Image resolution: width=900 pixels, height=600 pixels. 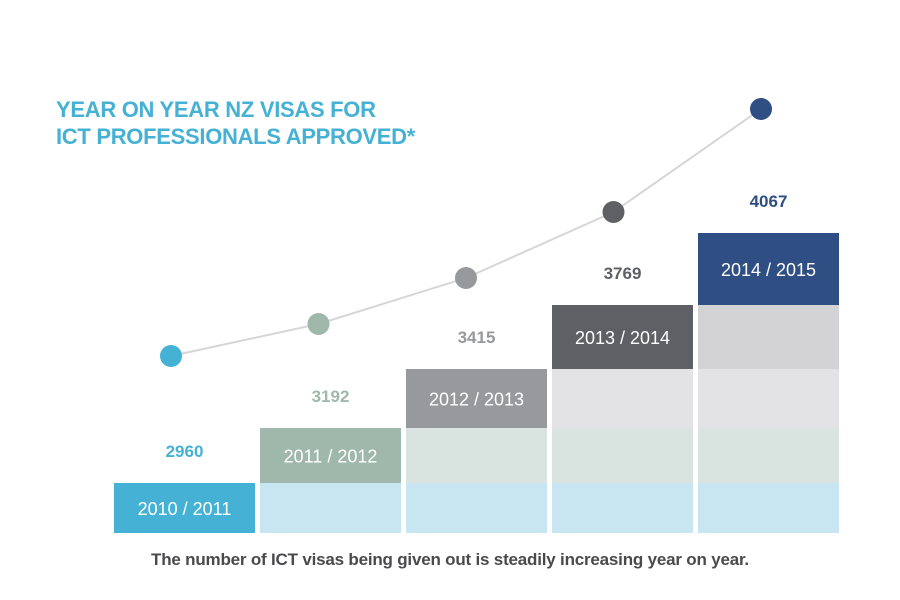 I want to click on value-label: 3415, so click(x=477, y=337).